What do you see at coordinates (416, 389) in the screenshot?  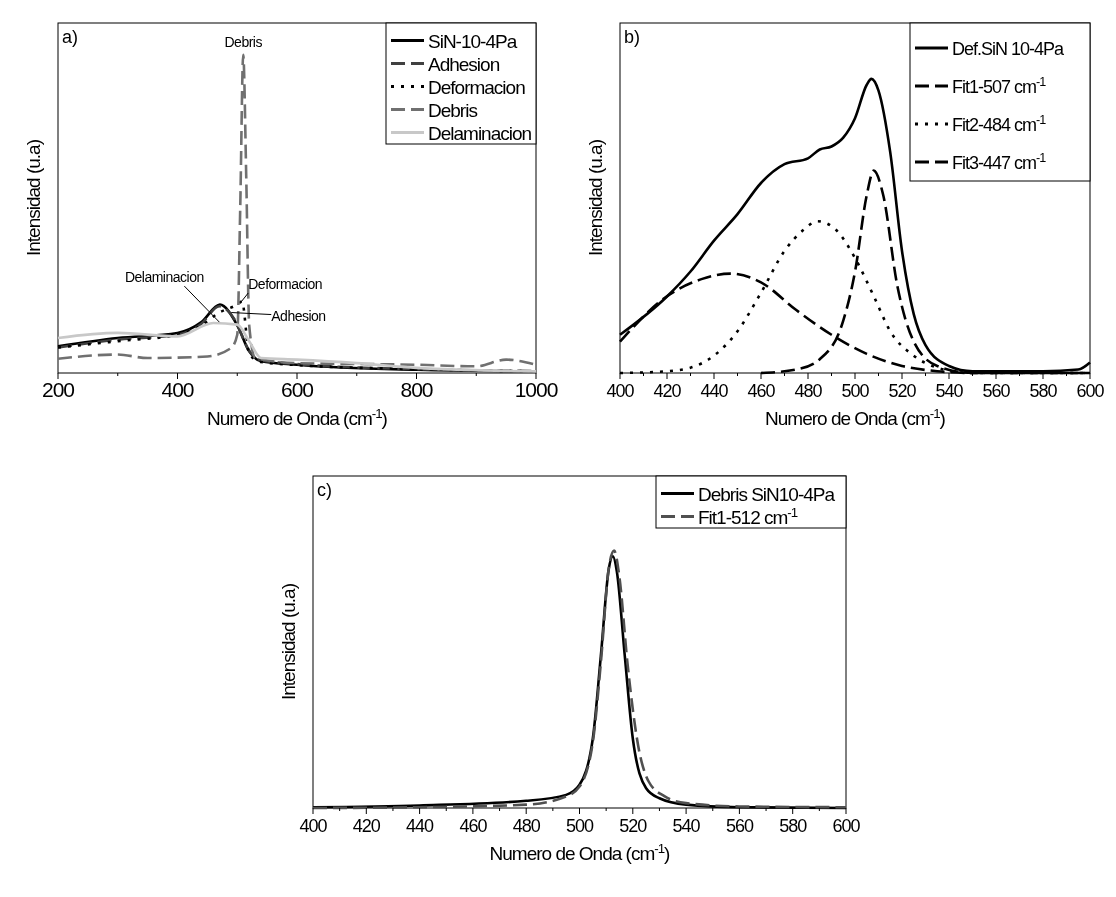 I see `x-tick-label: 800` at bounding box center [416, 389].